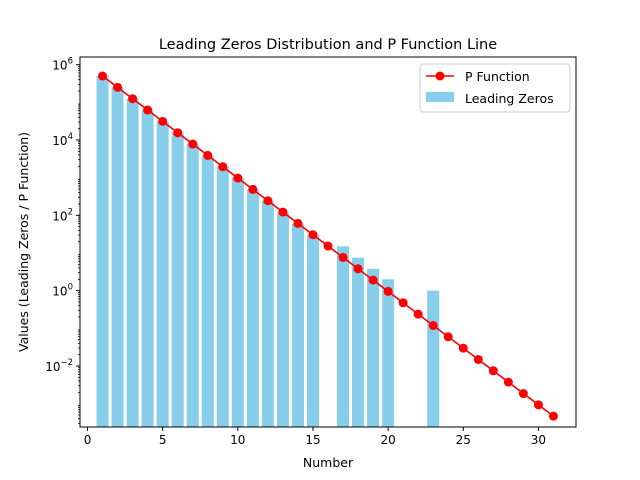  What do you see at coordinates (328, 462) in the screenshot?
I see `x-axis-label: Number` at bounding box center [328, 462].